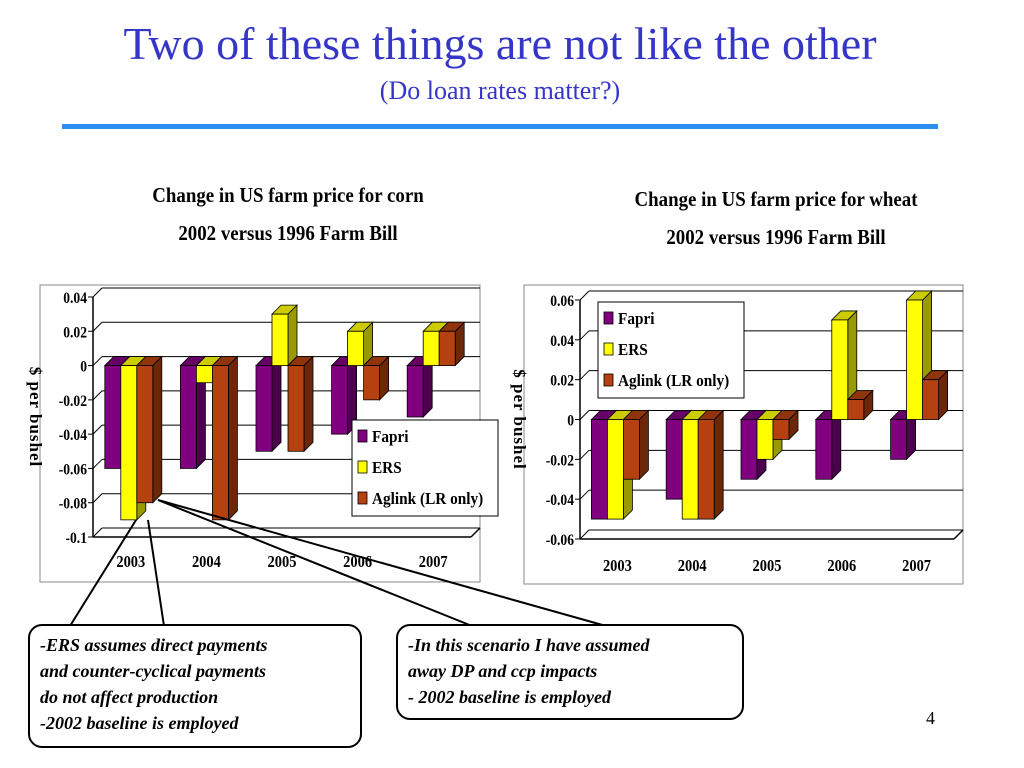  Describe the element at coordinates (315, 563) in the screenshot. I see `callout-line-aglink` at that location.